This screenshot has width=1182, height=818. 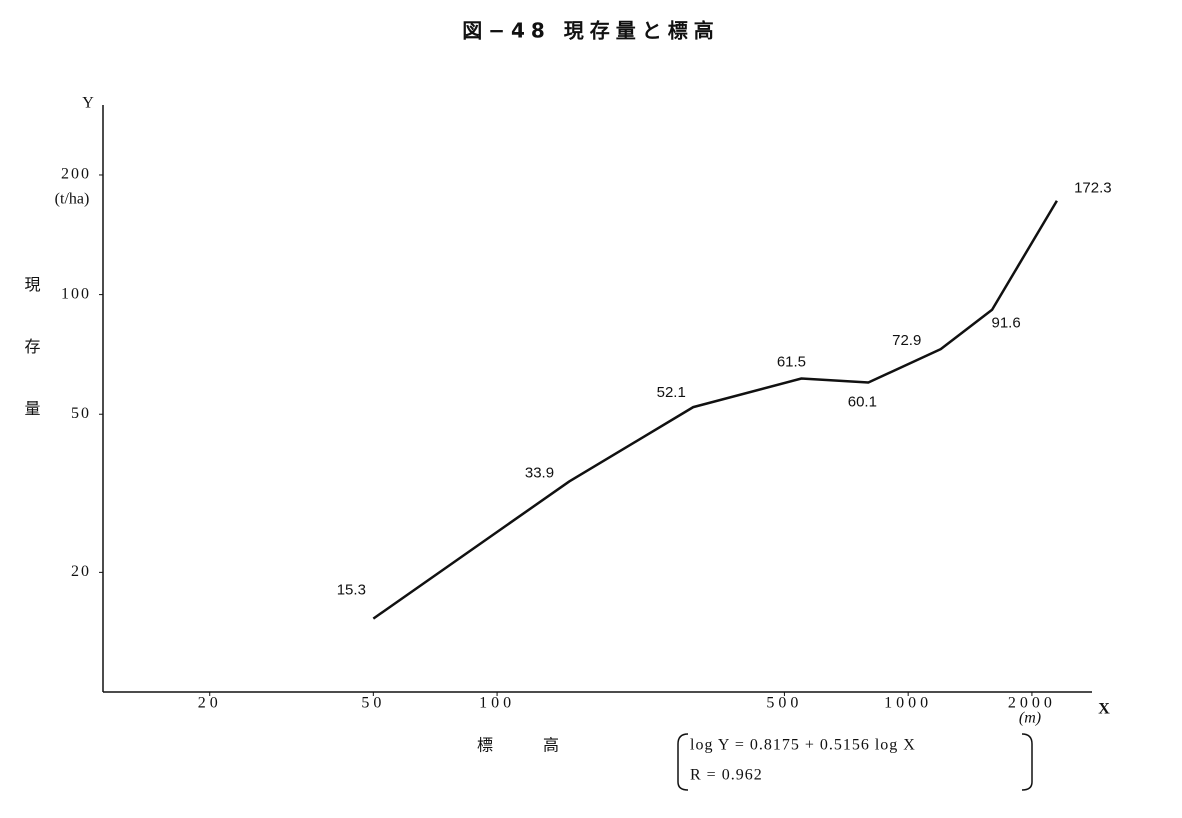 What do you see at coordinates (791, 361) in the screenshot?
I see `data-label: 61.5` at bounding box center [791, 361].